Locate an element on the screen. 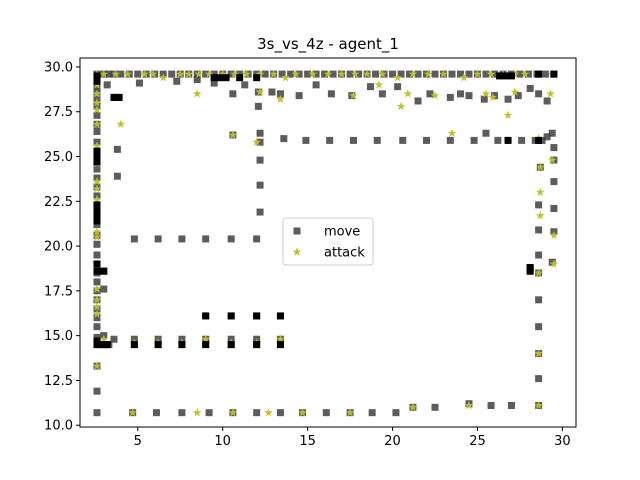 This screenshot has width=640, height=480. y-tick-label: 27.5 is located at coordinates (58, 112).